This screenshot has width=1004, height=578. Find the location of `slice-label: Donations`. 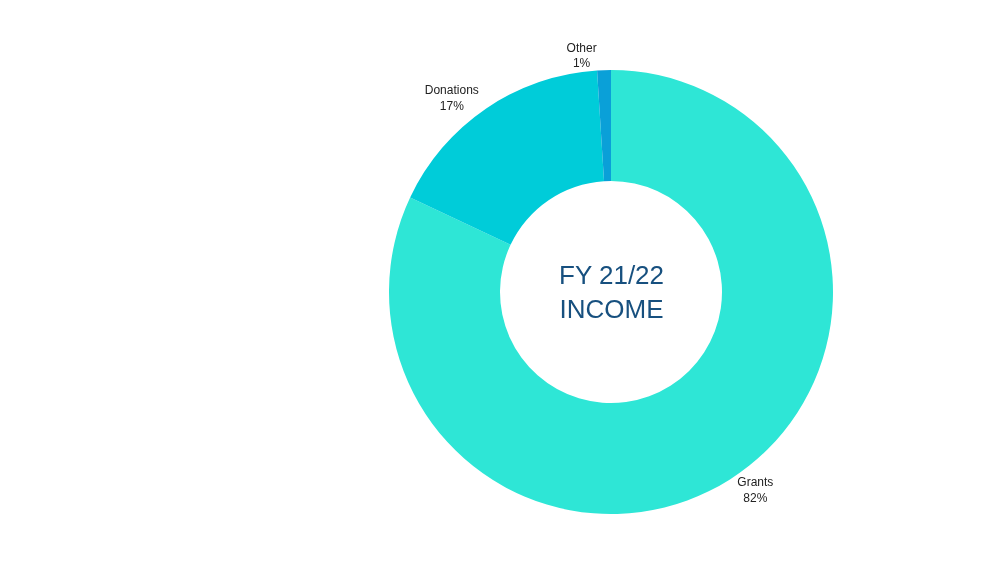

slice-label: Donations is located at coordinates (451, 90).